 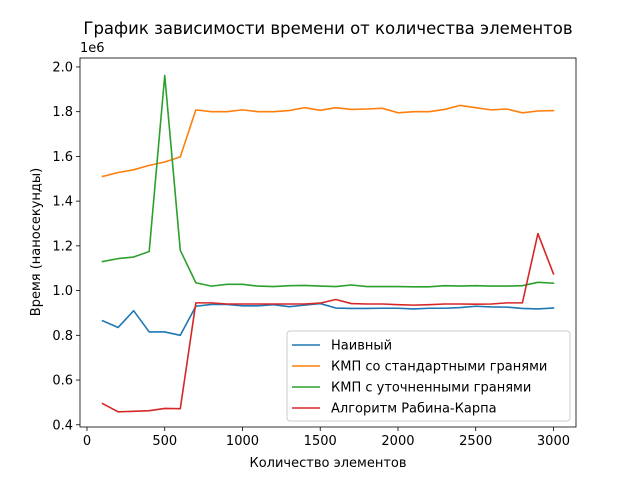 What do you see at coordinates (62, 157) in the screenshot?
I see `y-tick-label: 1.6` at bounding box center [62, 157].